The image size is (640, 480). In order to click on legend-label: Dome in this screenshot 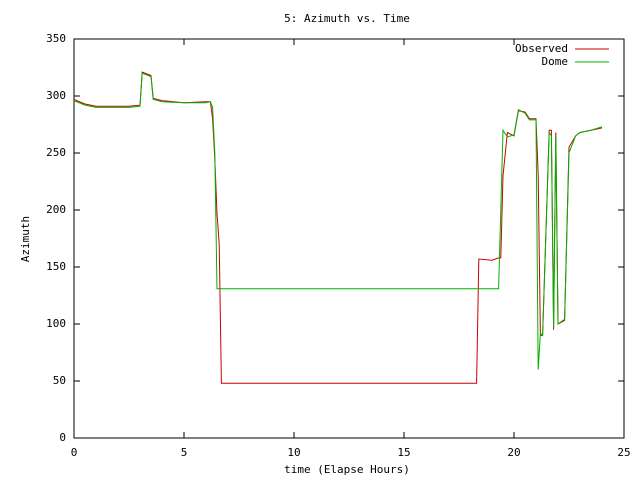, I will do `click(555, 61)`.